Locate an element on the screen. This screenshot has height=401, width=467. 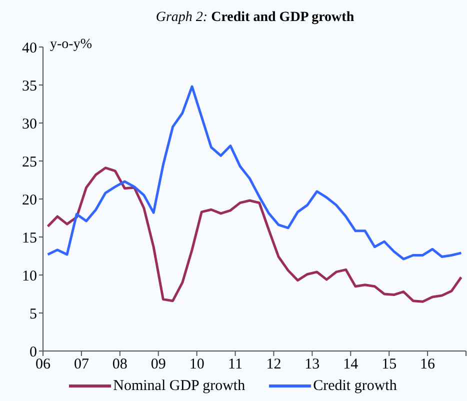
x-tick-label: 10 is located at coordinates (196, 364).